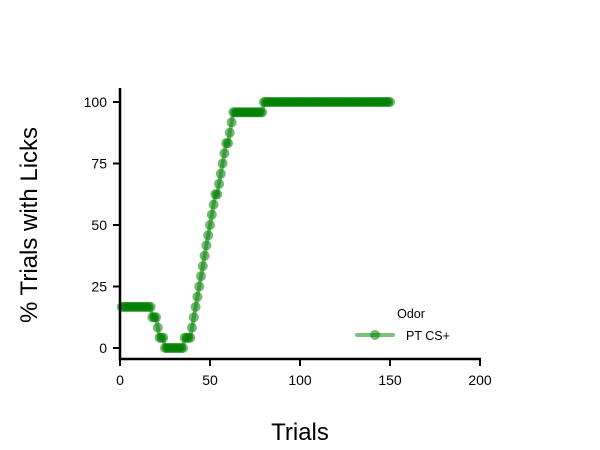 The height and width of the screenshot is (450, 600). Describe the element at coordinates (99, 225) in the screenshot. I see `y-tick-label: 50` at that location.